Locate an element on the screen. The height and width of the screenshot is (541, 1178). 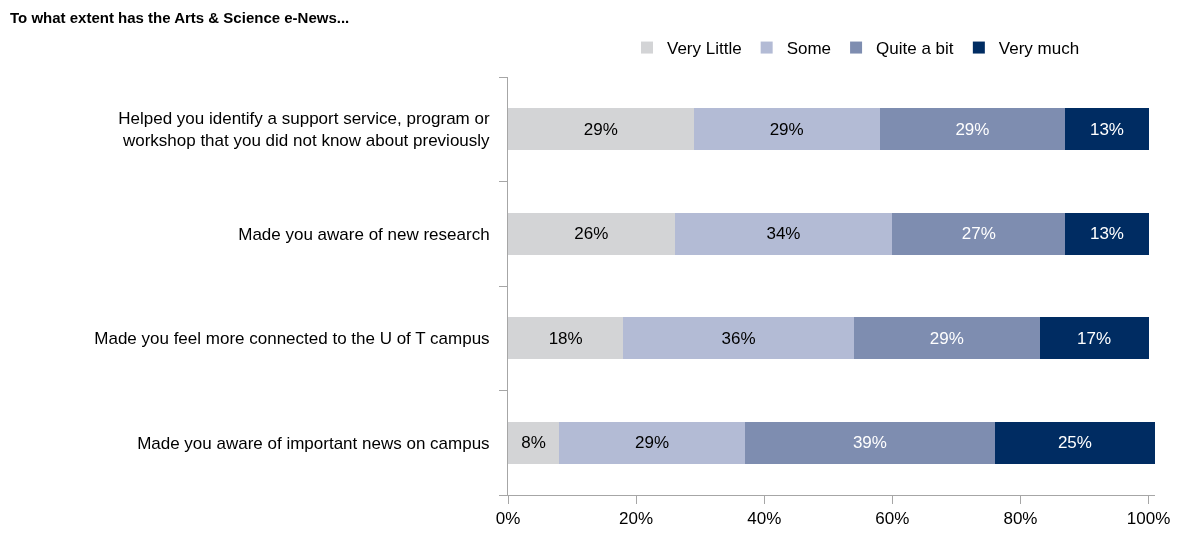
y-tick-label: Made you feel more connected to the U of T campus is located at coordinates (292, 339).